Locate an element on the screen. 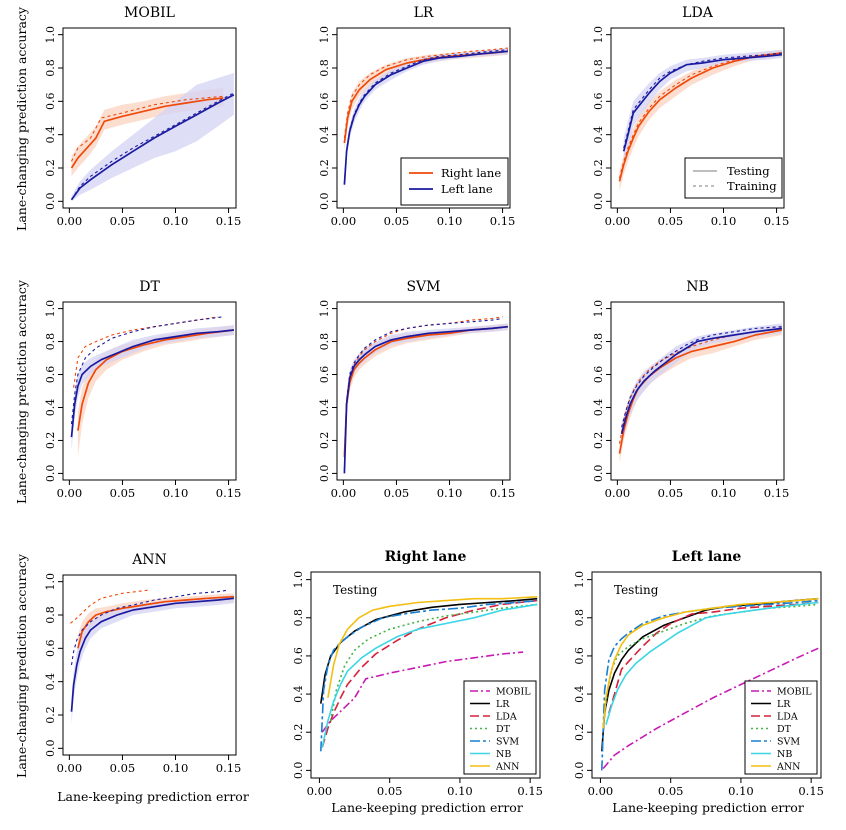 This screenshot has height=830, width=846. right-lane-band is located at coordinates (155, 391).